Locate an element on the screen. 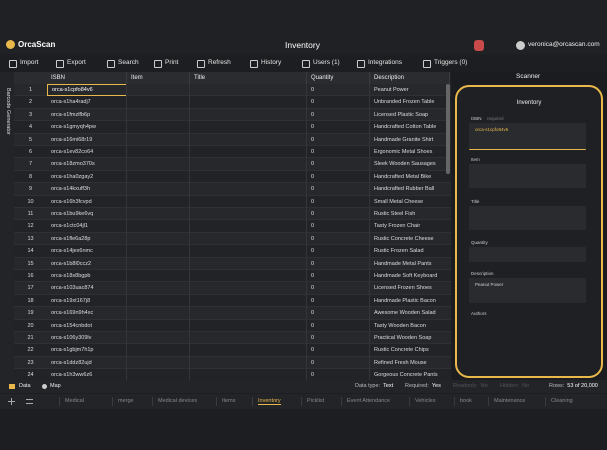  tab: Event Attendance is located at coordinates (369, 401).